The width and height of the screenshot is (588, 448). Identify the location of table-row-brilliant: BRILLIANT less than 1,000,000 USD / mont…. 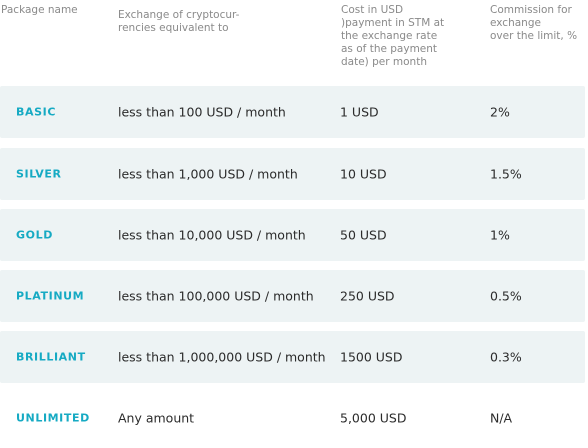
(292, 357).